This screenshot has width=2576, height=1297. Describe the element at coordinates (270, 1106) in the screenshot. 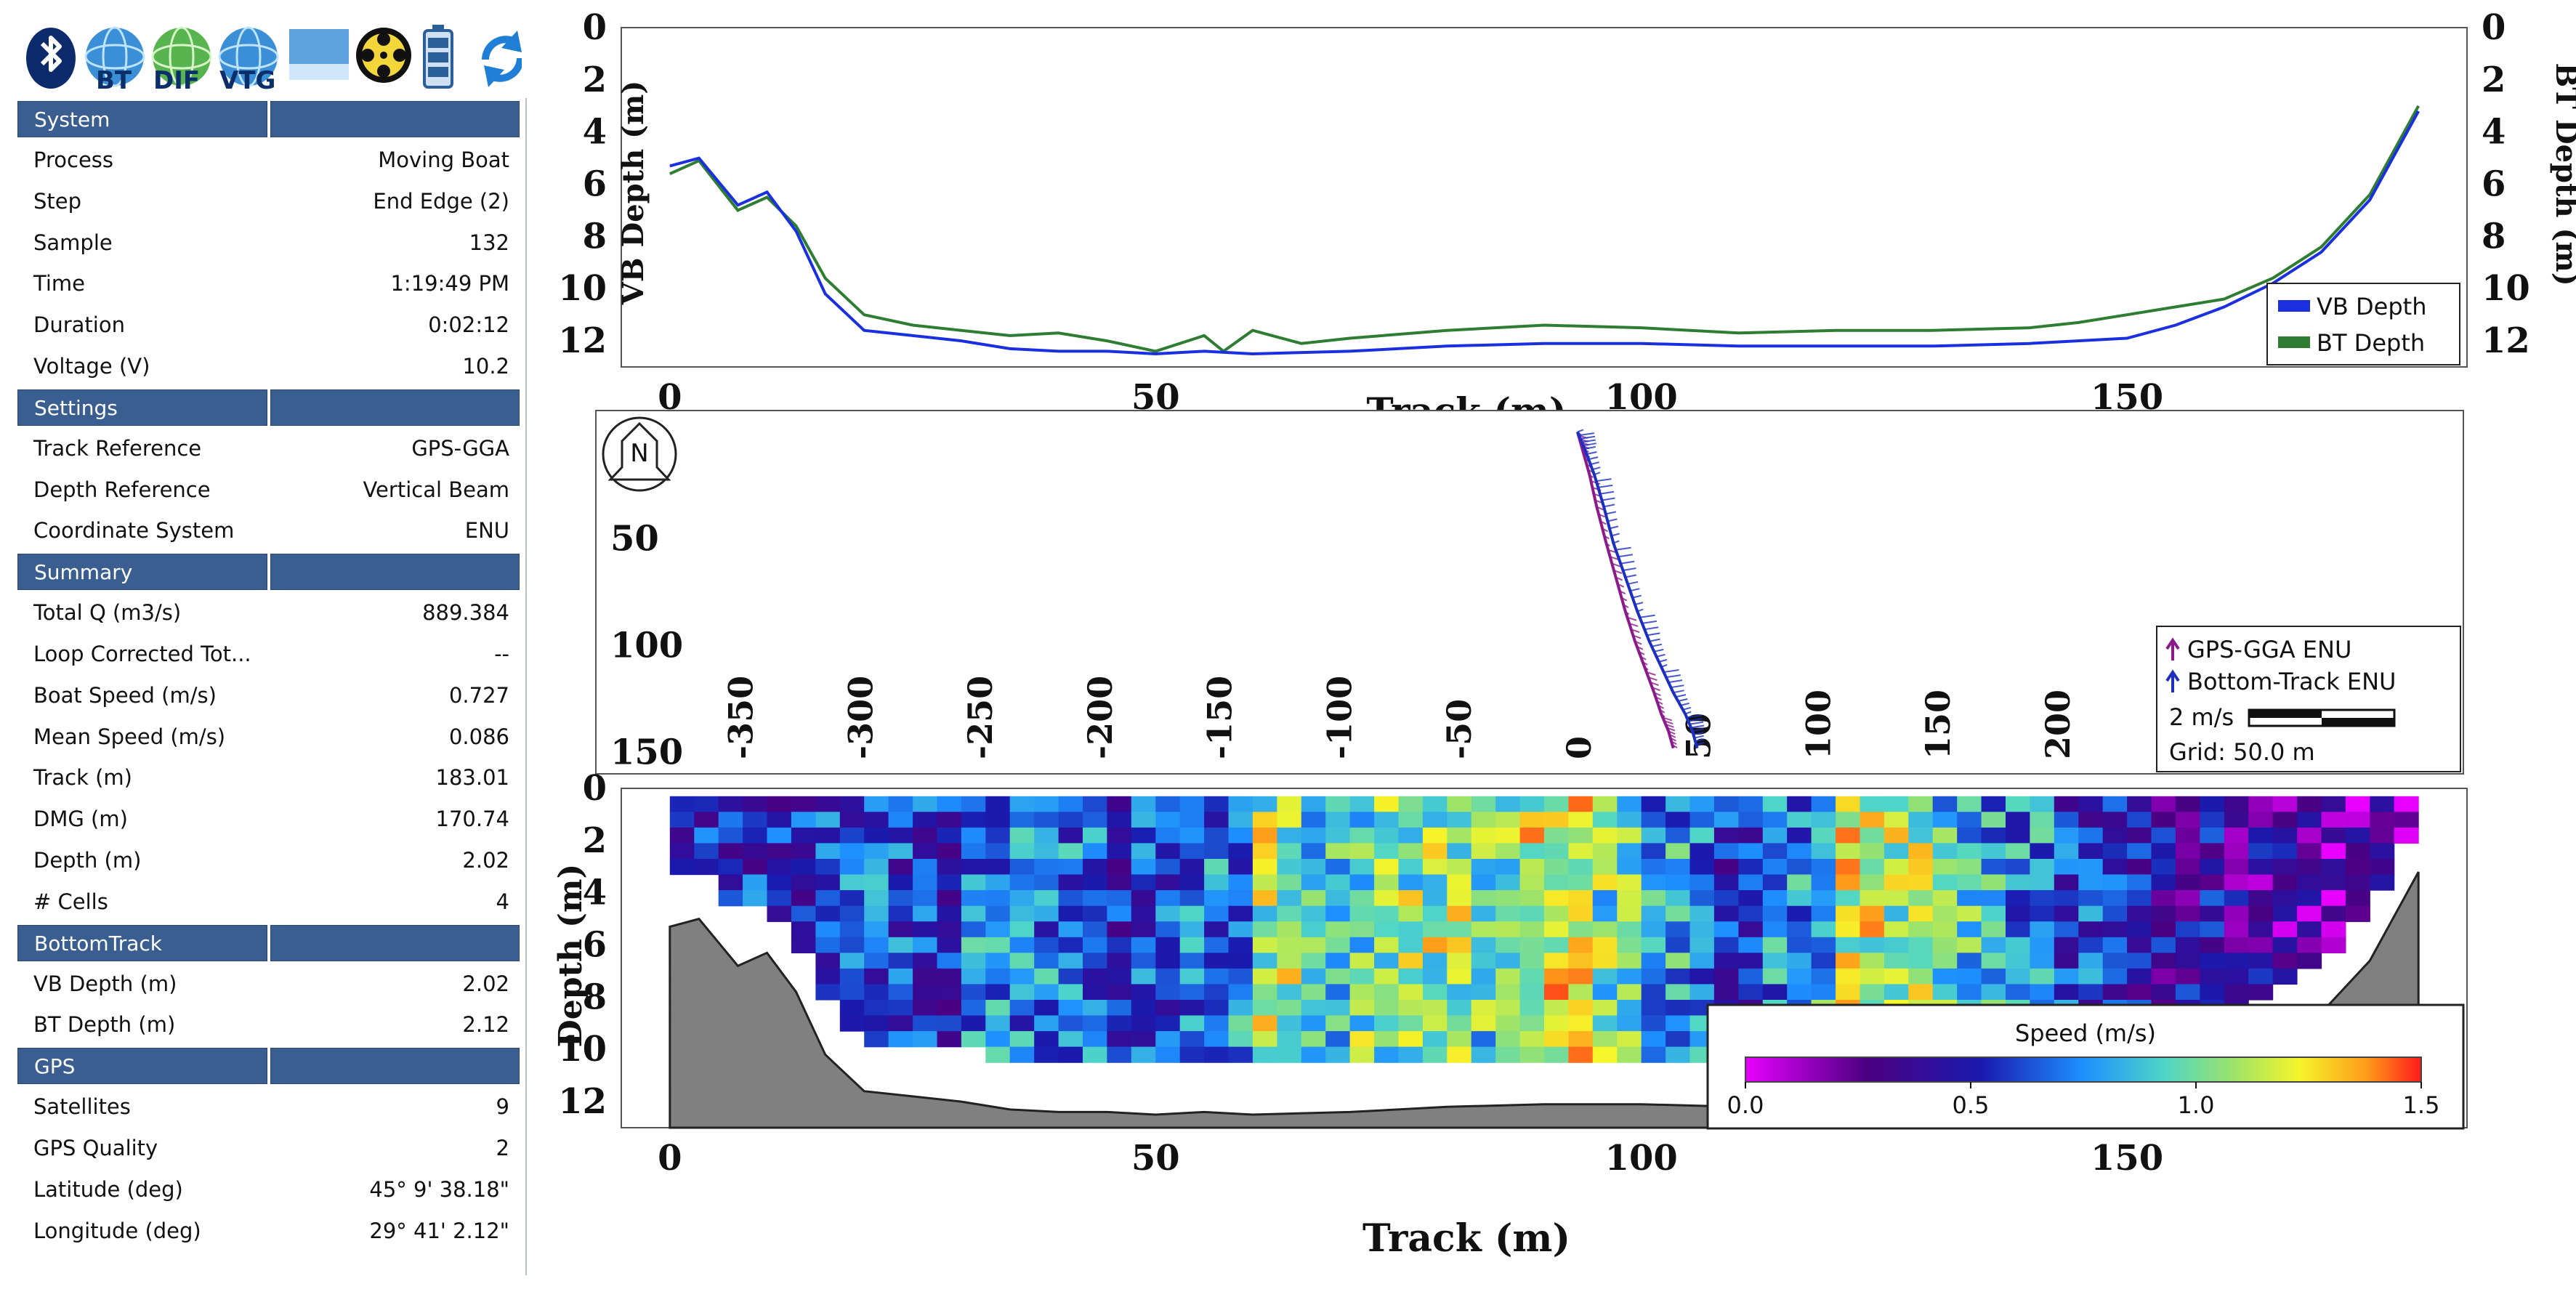

I see `property-row: Satellites 9` at that location.